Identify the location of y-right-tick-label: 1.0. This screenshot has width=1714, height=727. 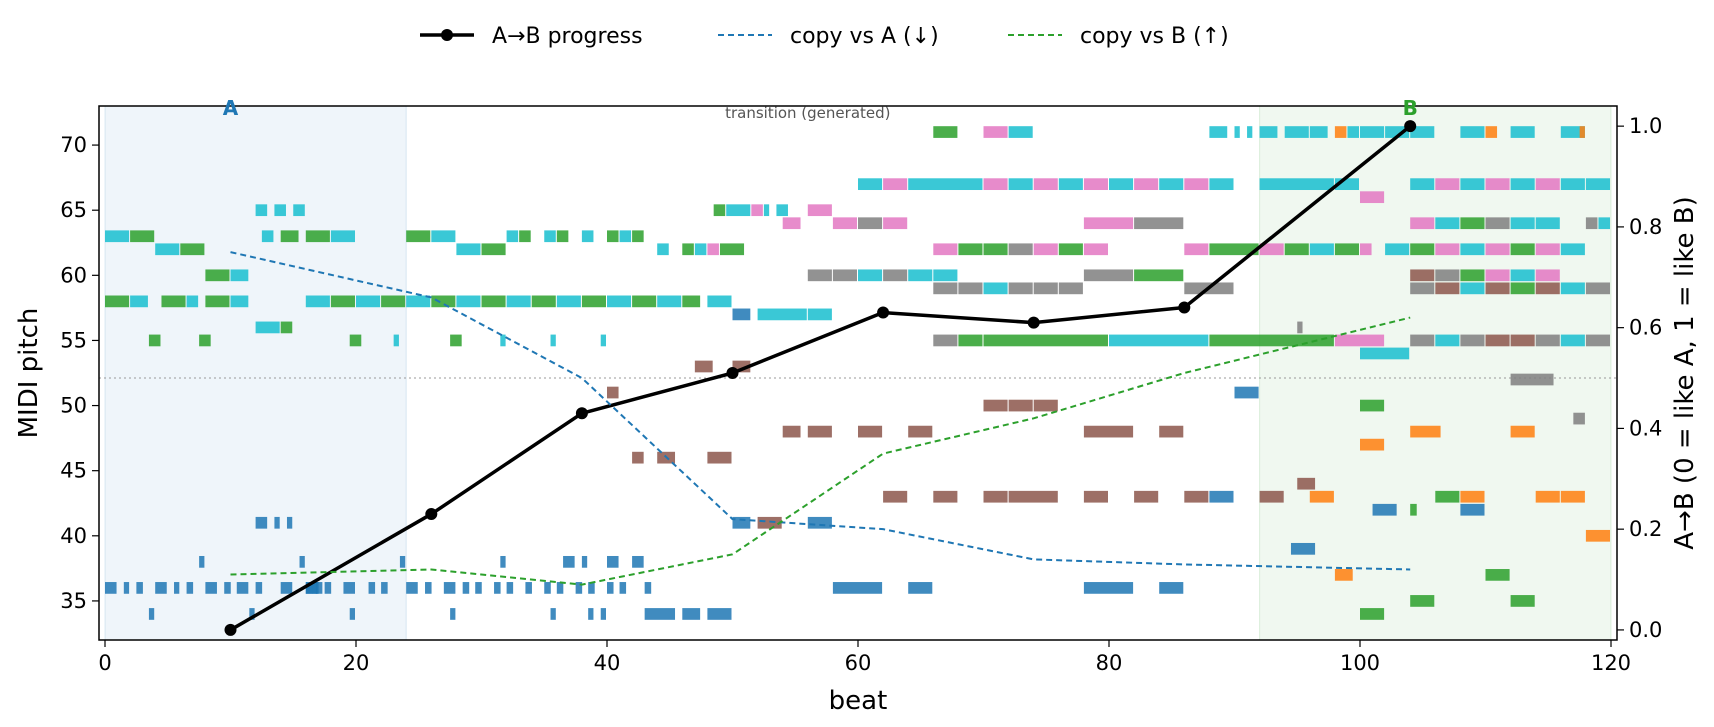
(1645, 126).